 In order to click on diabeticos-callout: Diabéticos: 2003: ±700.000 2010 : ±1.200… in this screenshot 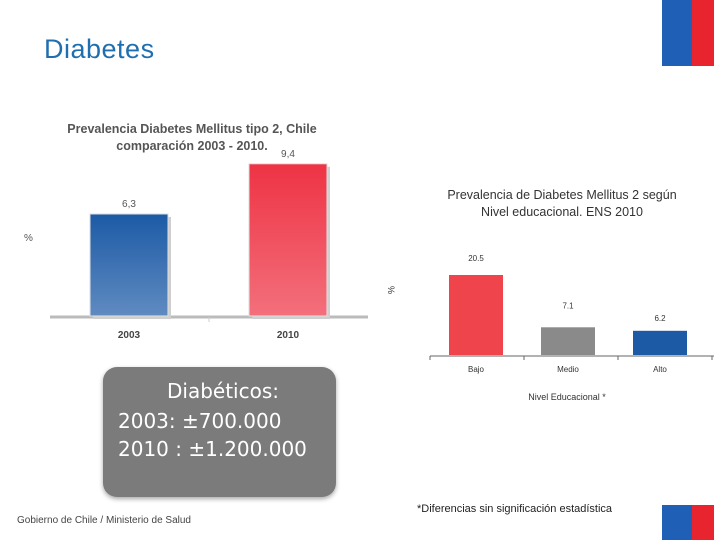, I will do `click(219, 432)`.